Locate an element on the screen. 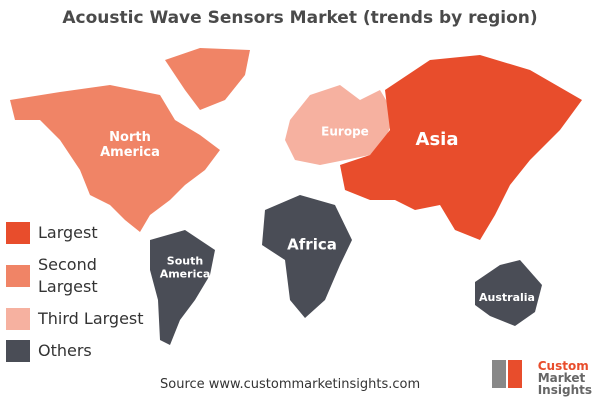 This screenshot has height=400, width=600. australia is located at coordinates (508, 293).